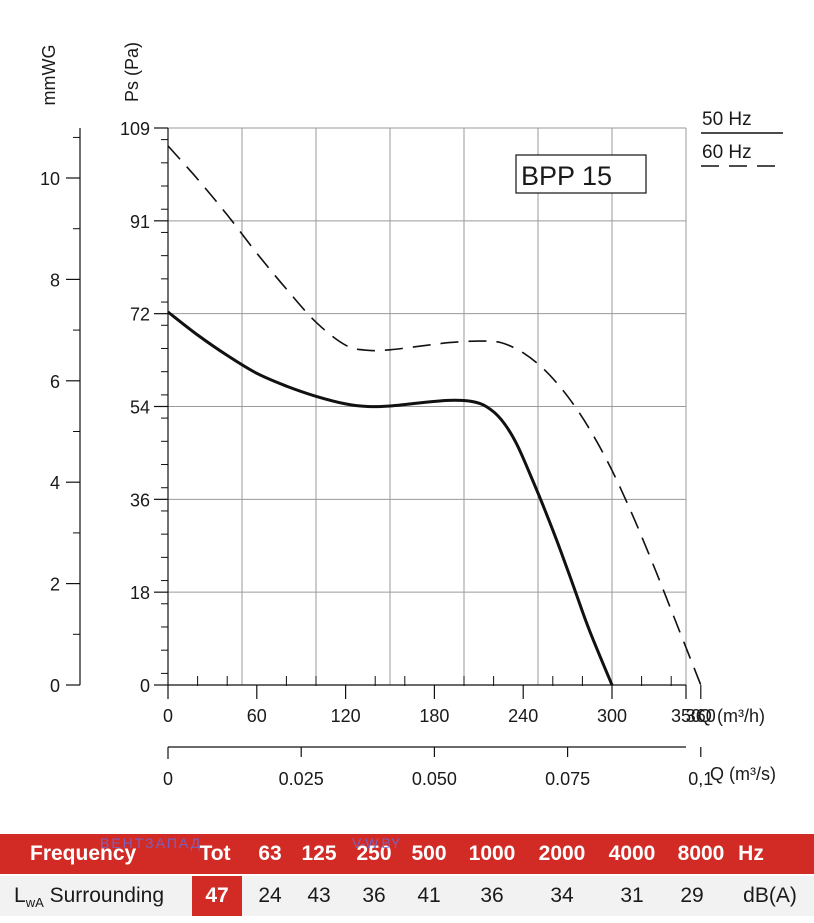  I want to click on freq-header-63: 63, so click(270, 853).